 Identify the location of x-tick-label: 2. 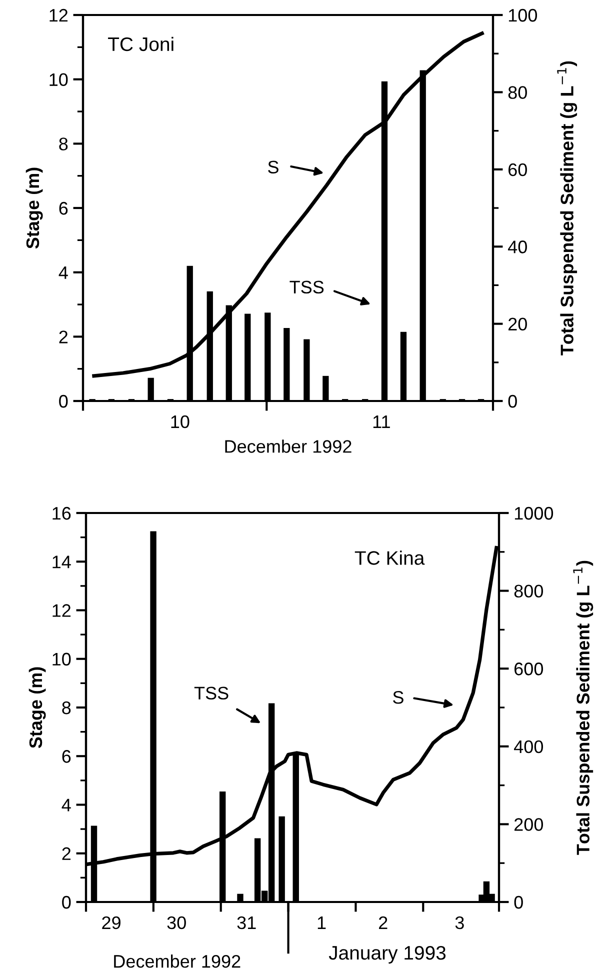
(383, 922).